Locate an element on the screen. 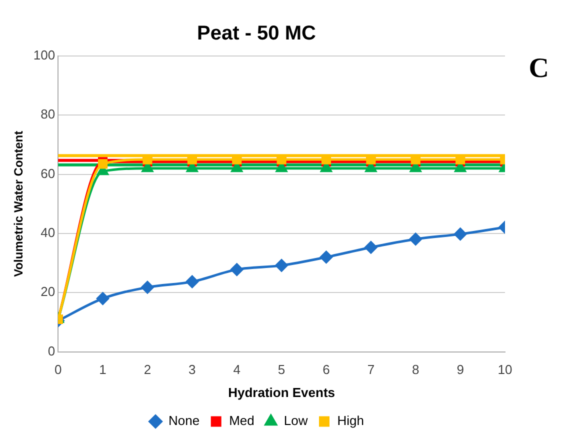  x-axis-title: Hydration Events is located at coordinates (282, 392).